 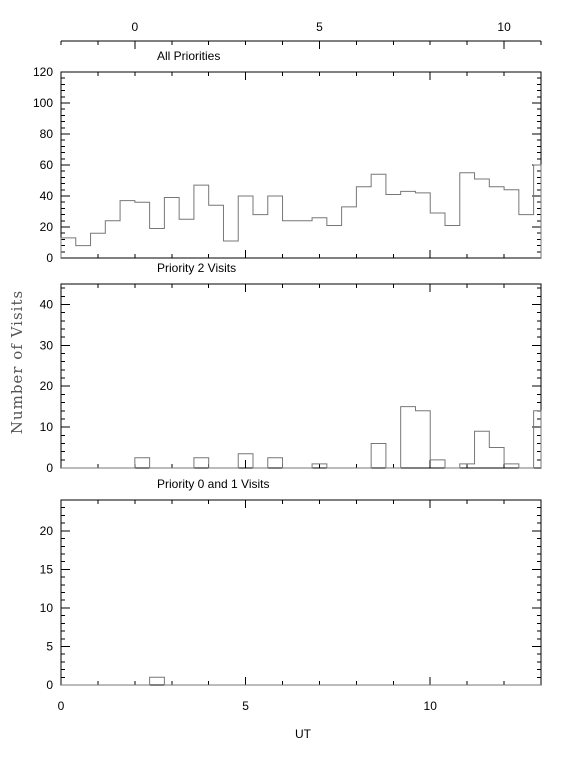 What do you see at coordinates (47, 165) in the screenshot?
I see `y-tick-label: 60` at bounding box center [47, 165].